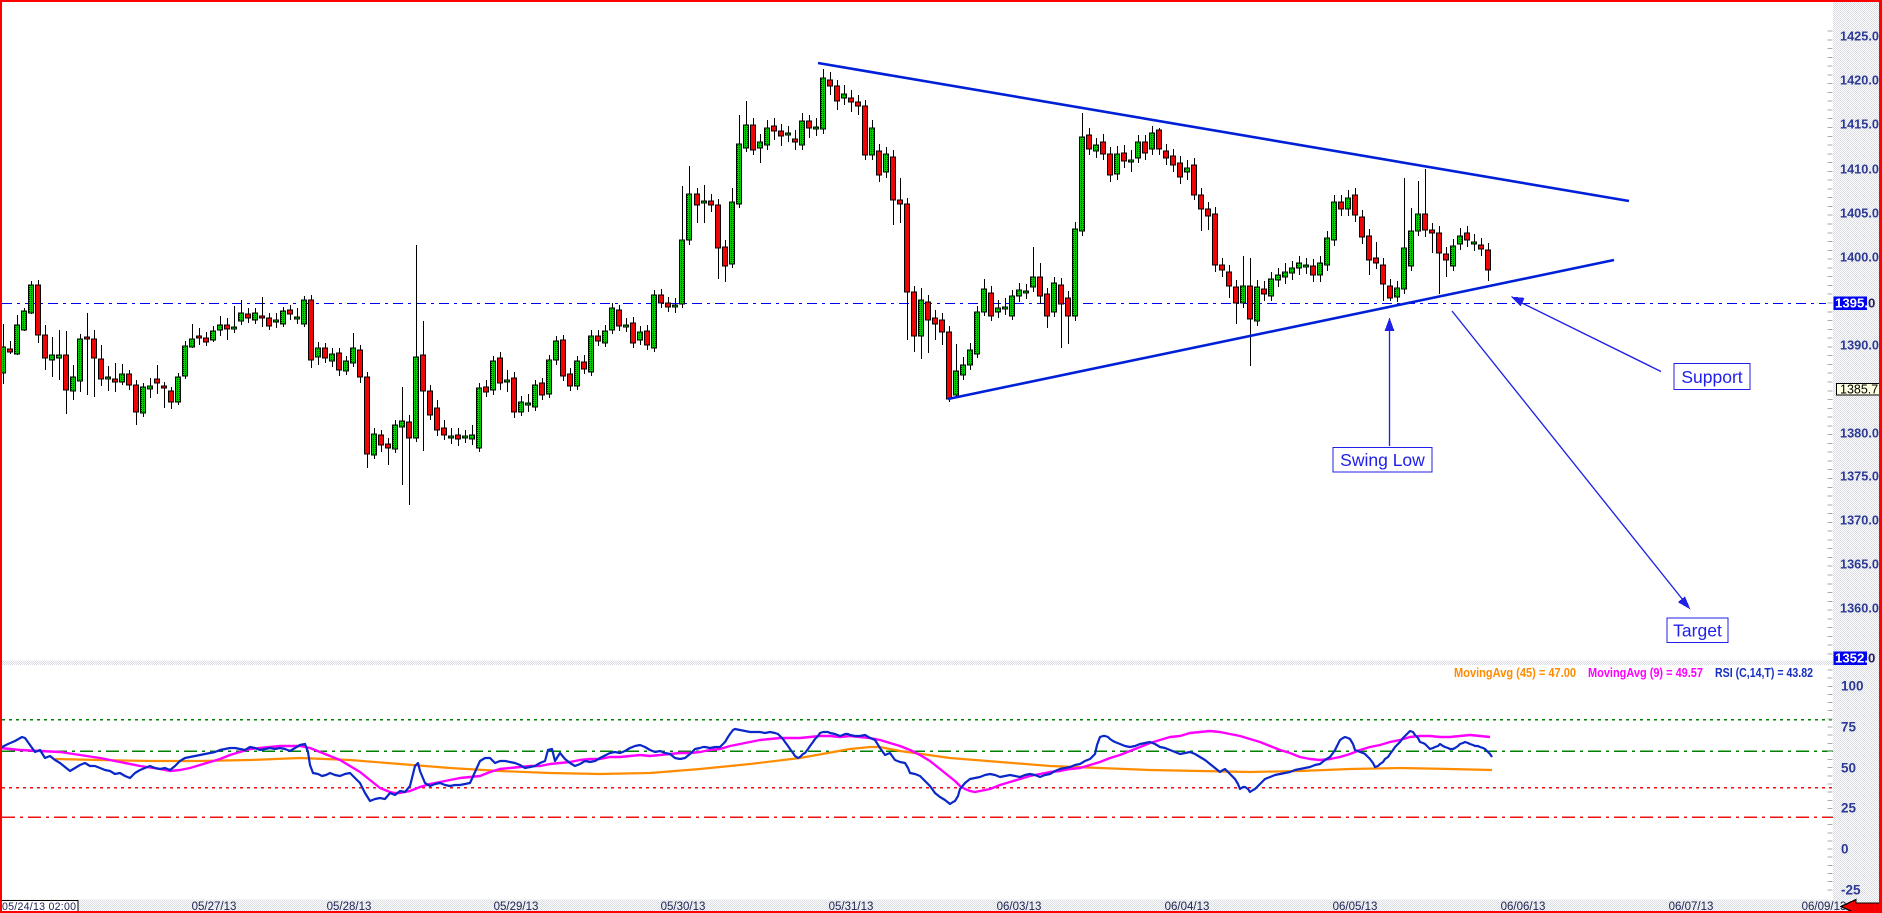  What do you see at coordinates (1187, 907) in the screenshot?
I see `svg-text: 06/04/13` at bounding box center [1187, 907].